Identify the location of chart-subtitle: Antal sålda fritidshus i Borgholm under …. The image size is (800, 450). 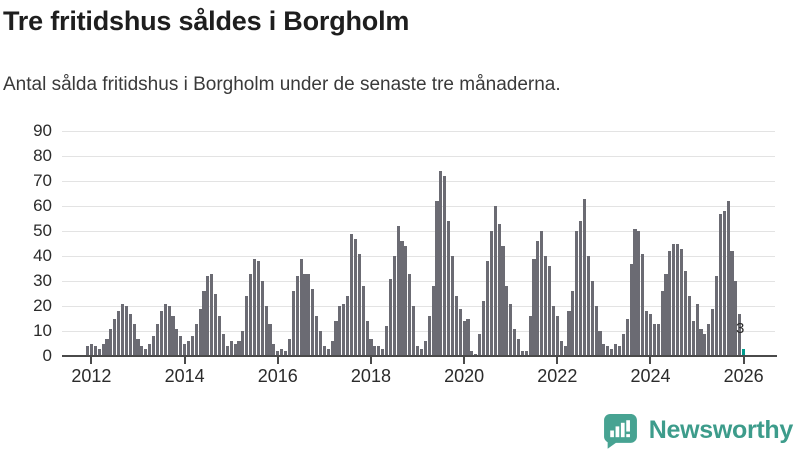
(282, 84).